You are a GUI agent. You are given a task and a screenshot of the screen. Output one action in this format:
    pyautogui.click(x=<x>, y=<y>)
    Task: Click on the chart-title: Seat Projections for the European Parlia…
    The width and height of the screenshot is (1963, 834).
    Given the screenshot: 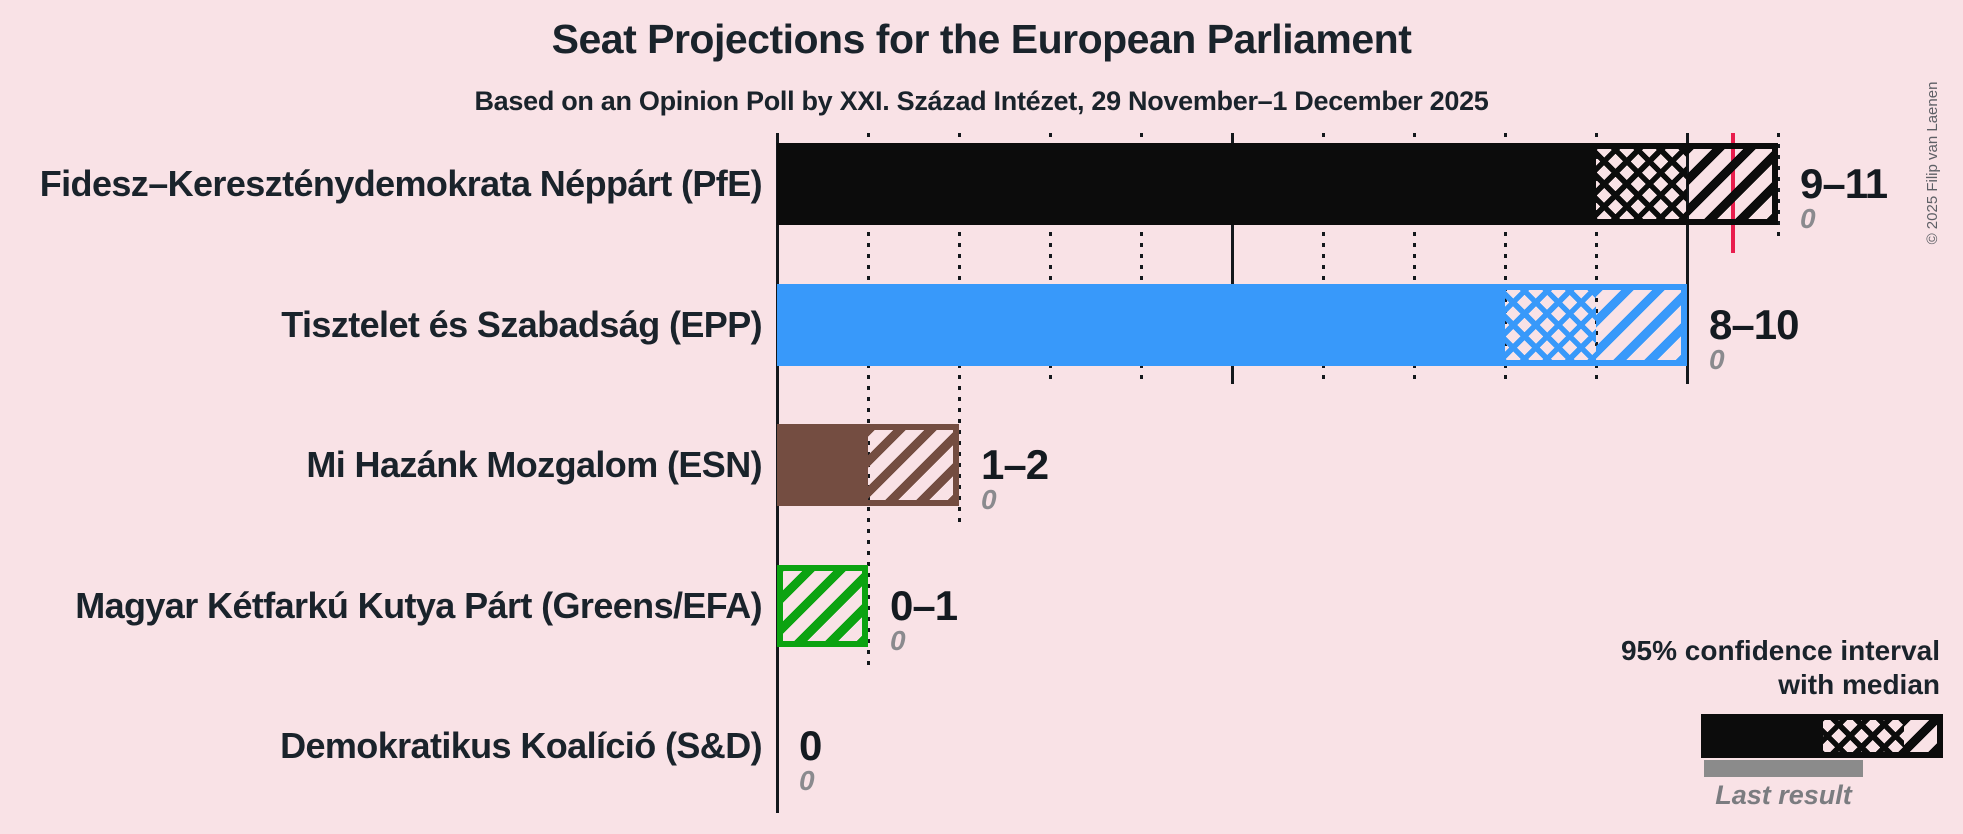 What is the action you would take?
    pyautogui.click(x=981, y=39)
    